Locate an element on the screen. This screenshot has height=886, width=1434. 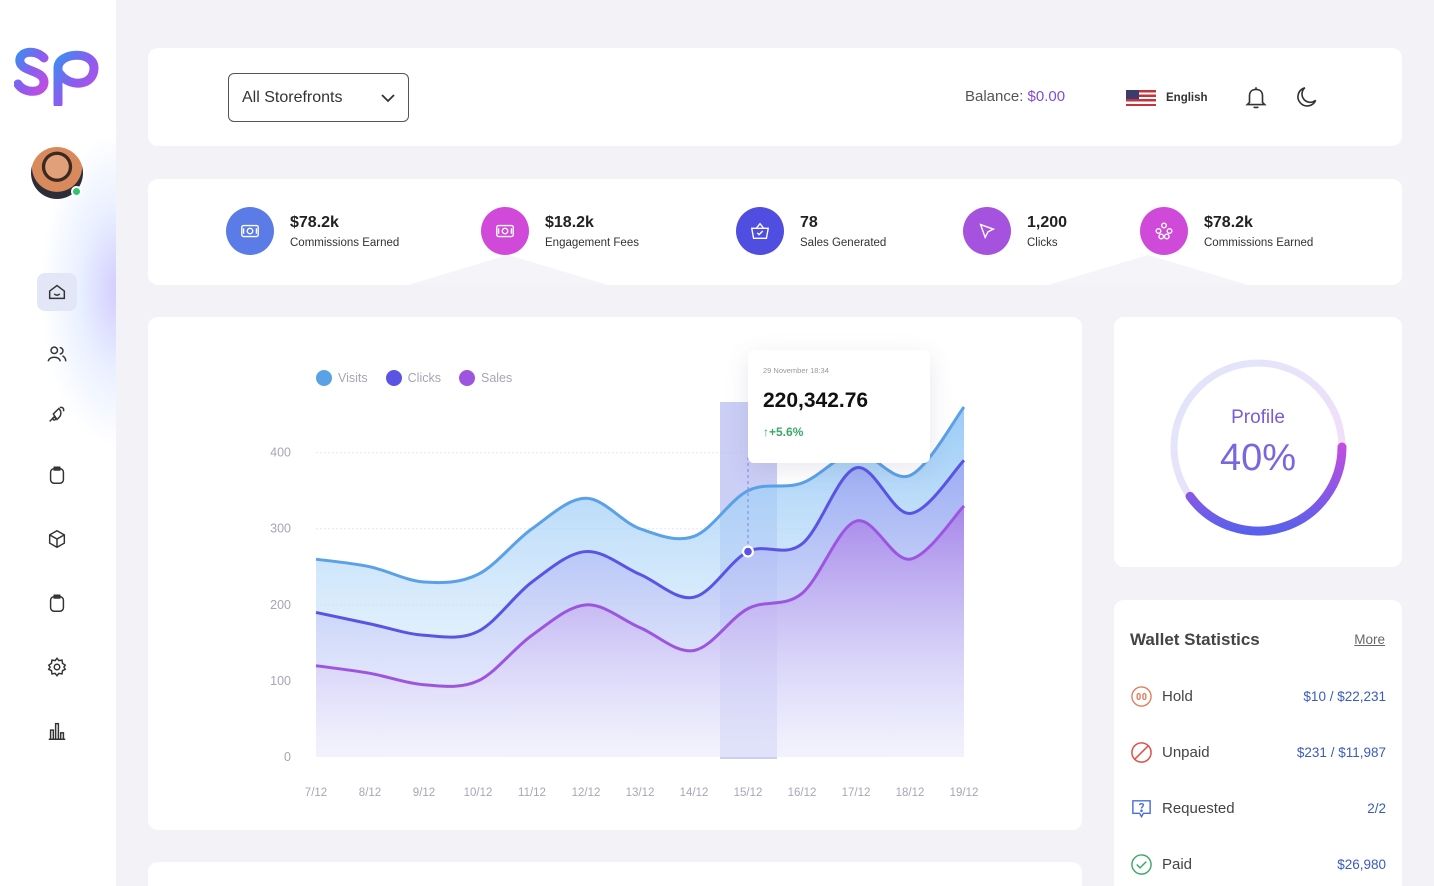
y-tick-label: 300 is located at coordinates (280, 529).